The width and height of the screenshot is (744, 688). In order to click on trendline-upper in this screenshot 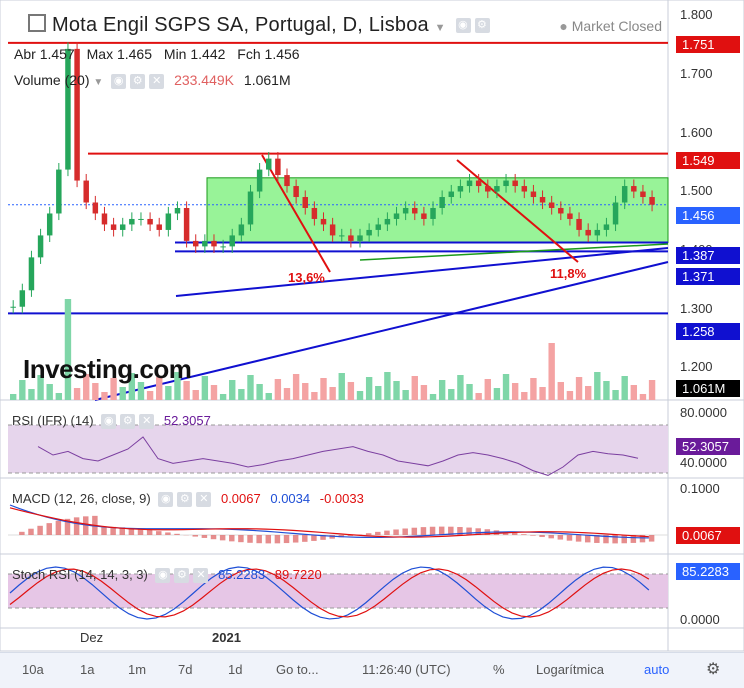, I will do `click(422, 272)`.